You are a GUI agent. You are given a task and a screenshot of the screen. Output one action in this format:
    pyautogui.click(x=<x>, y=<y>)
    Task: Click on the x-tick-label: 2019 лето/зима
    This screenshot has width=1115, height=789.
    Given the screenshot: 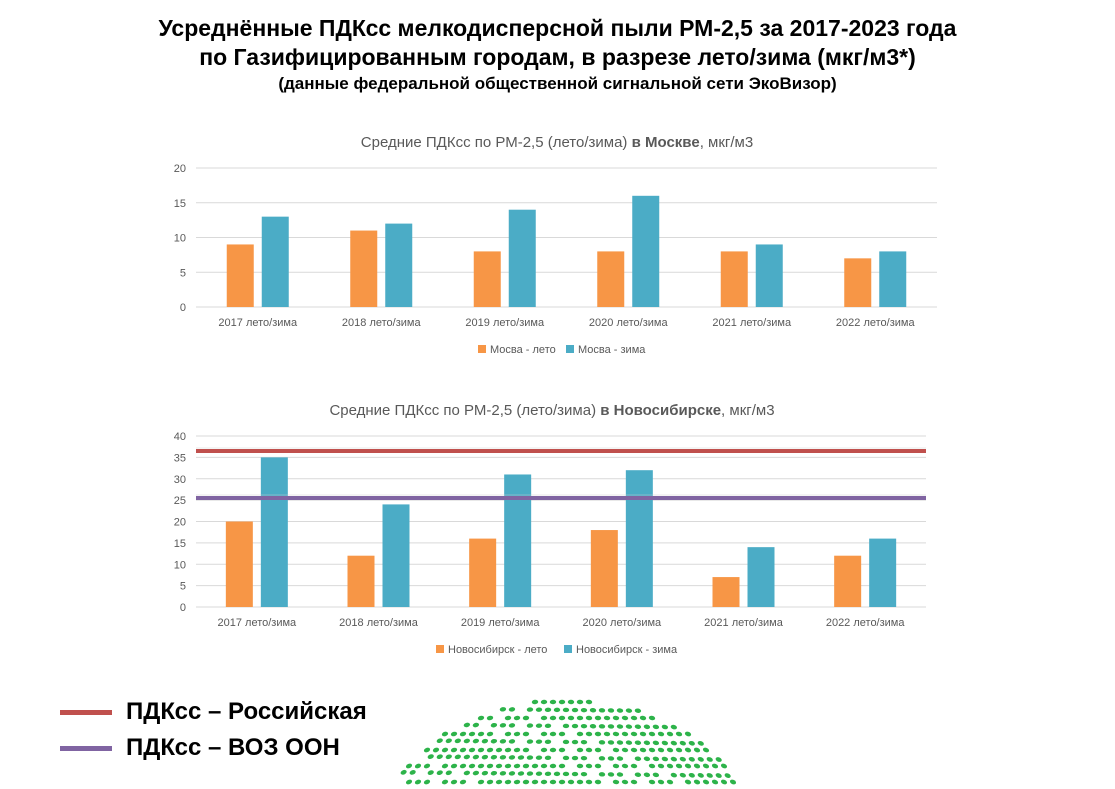 What is the action you would take?
    pyautogui.click(x=501, y=623)
    